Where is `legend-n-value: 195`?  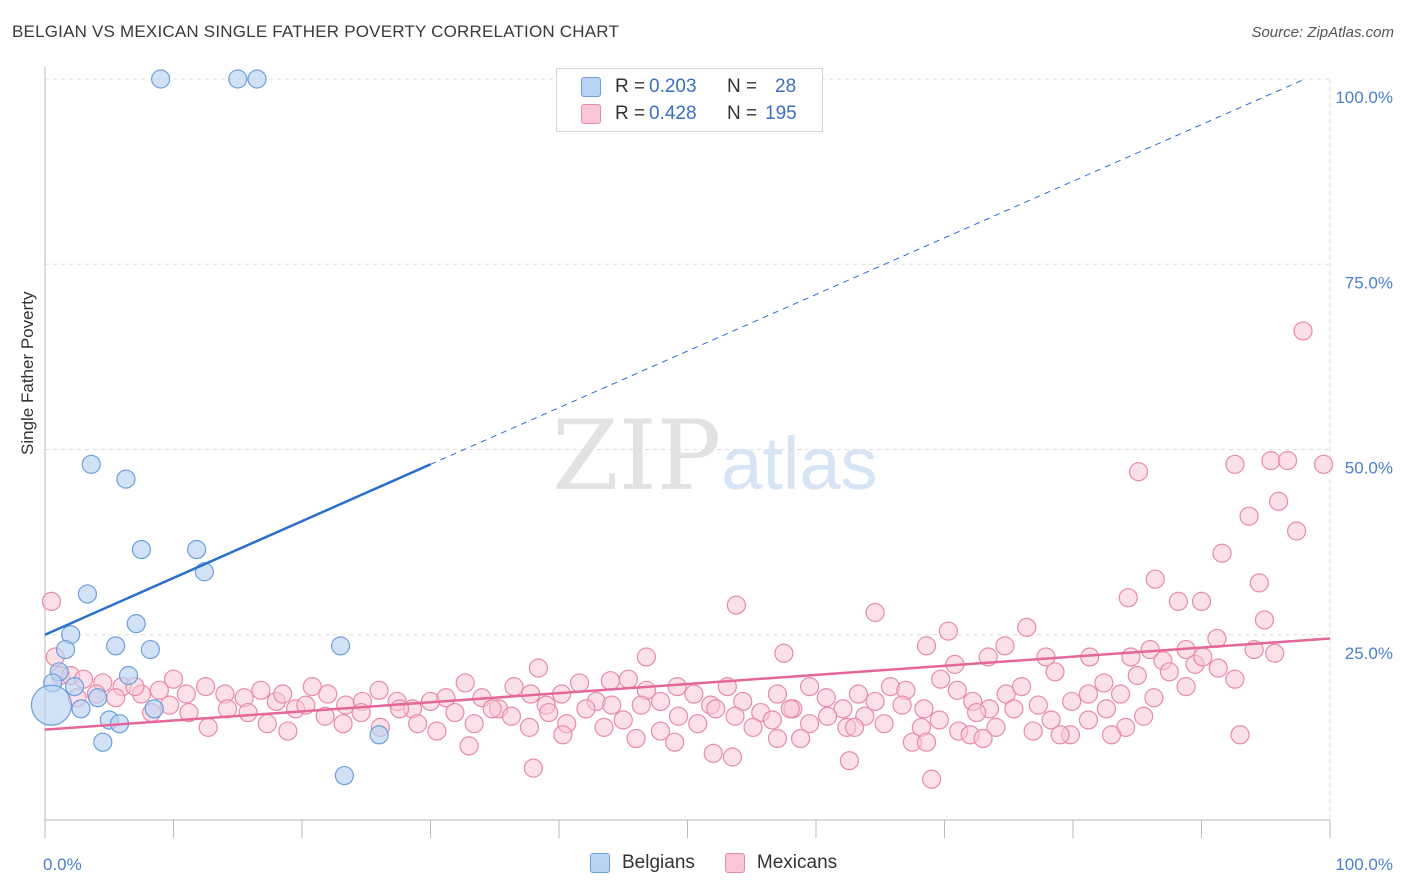 legend-n-value: 195 is located at coordinates (781, 113).